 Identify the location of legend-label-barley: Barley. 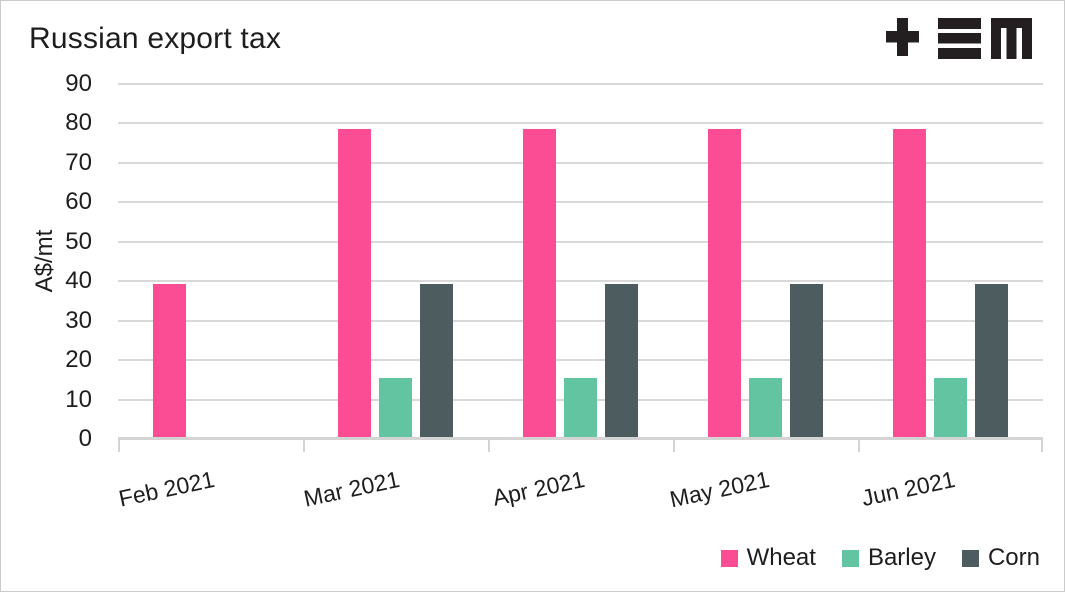
(901, 557).